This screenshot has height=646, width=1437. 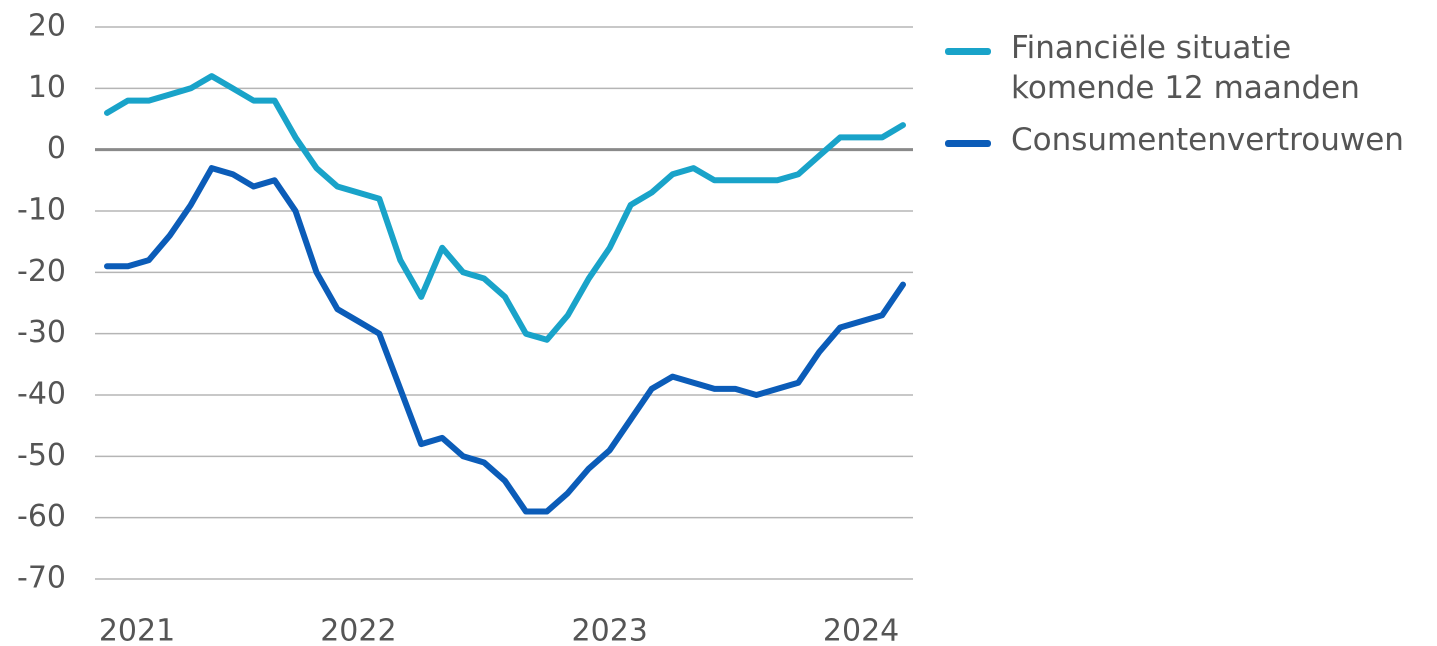 What do you see at coordinates (41, 271) in the screenshot?
I see `y-tick-label: -20` at bounding box center [41, 271].